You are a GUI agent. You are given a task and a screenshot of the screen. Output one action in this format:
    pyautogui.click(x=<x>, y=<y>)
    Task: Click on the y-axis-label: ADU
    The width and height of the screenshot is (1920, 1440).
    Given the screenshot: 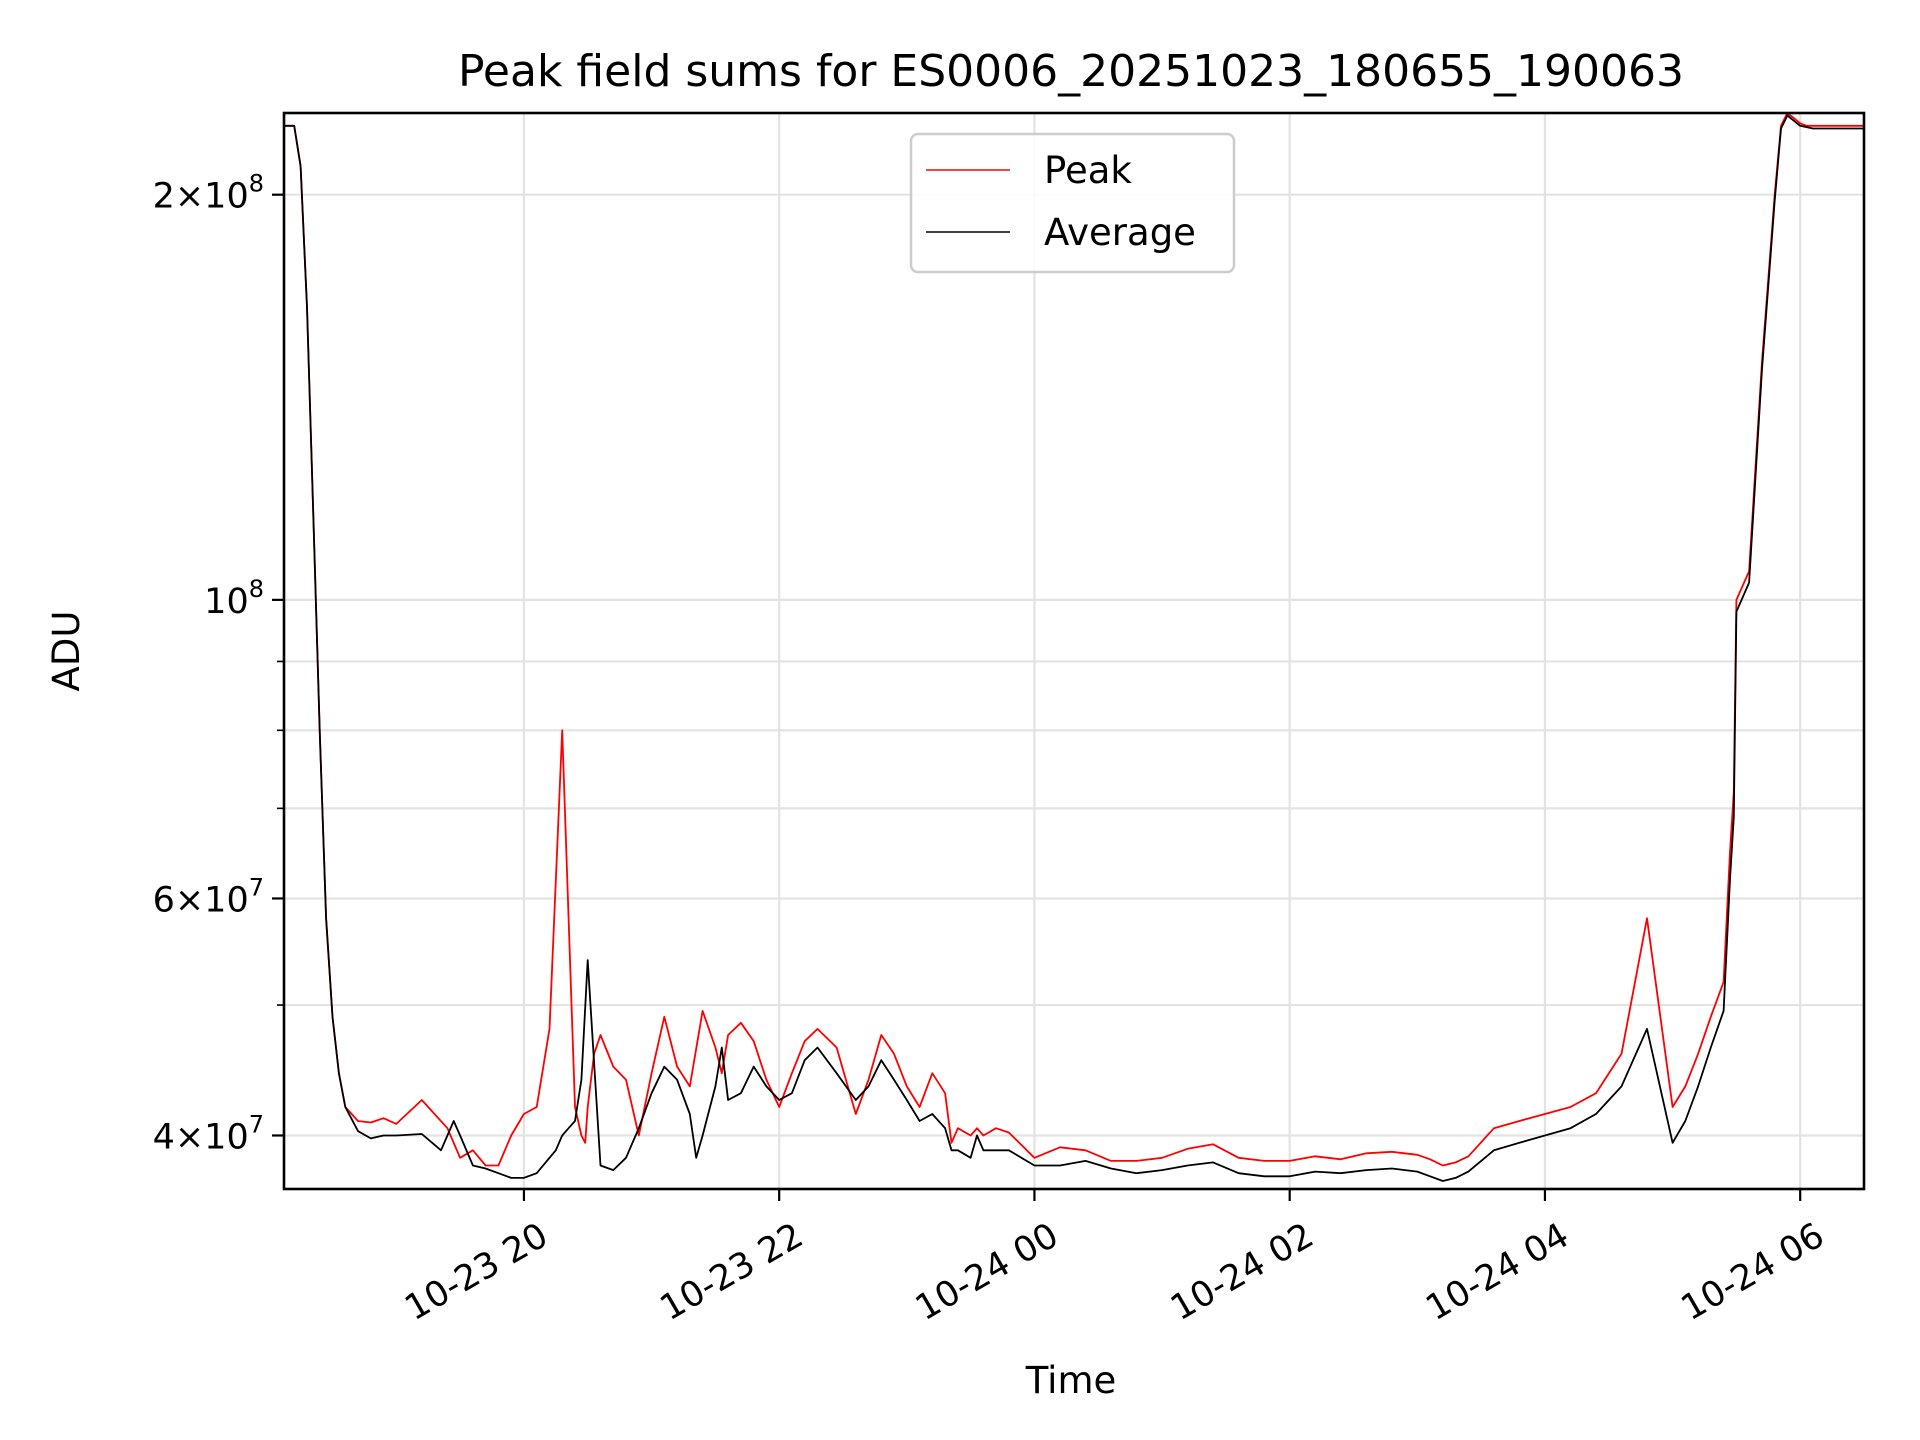 What is the action you would take?
    pyautogui.click(x=66, y=651)
    